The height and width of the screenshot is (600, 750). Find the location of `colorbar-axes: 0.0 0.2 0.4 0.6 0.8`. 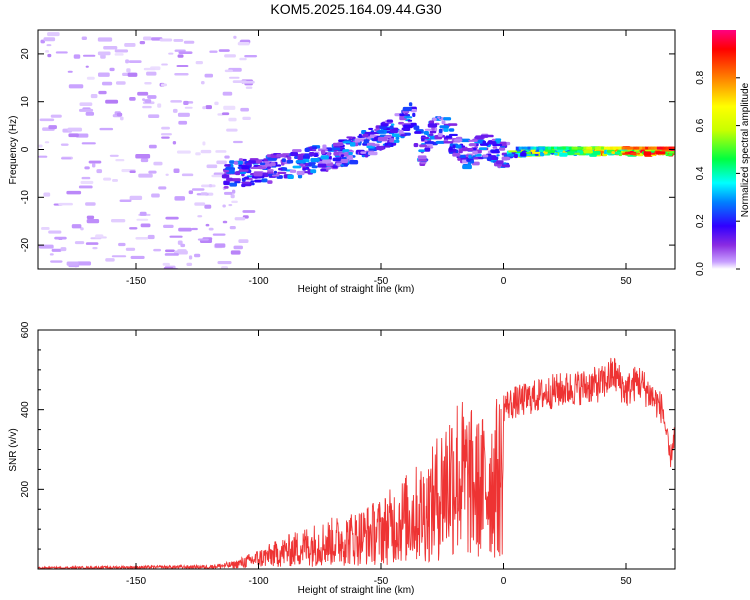

colorbar-axes: 0.0 0.2 0.4 0.6 0.8 is located at coordinates (717, 173).